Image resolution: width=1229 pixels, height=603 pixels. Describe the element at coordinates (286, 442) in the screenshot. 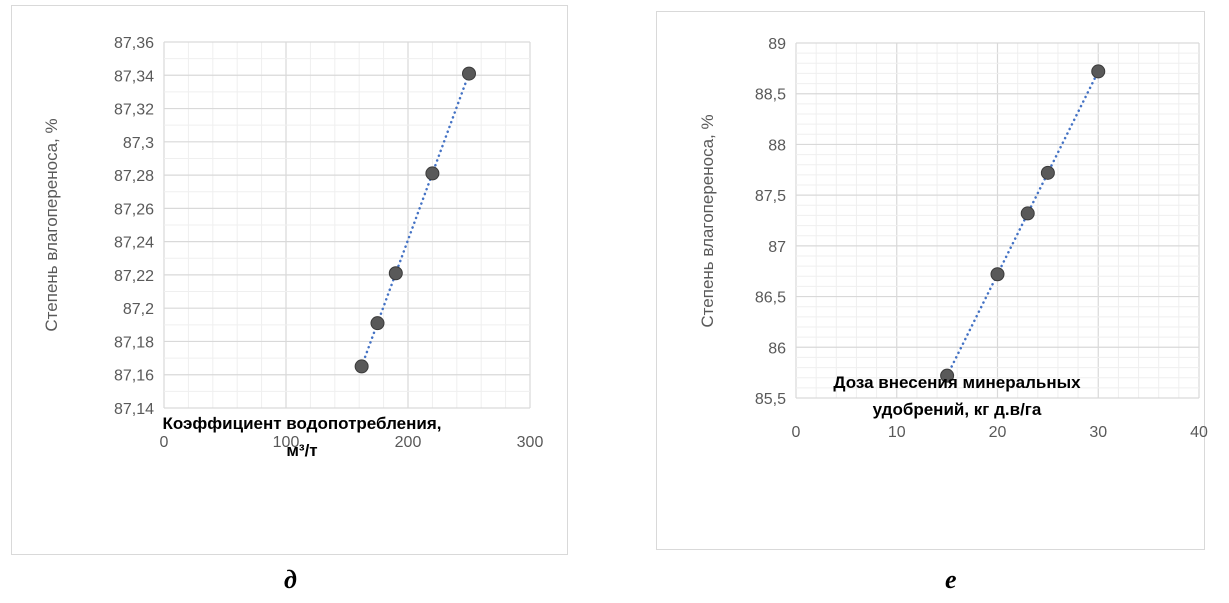

I see `chart-d-x-tick-label: 100` at that location.